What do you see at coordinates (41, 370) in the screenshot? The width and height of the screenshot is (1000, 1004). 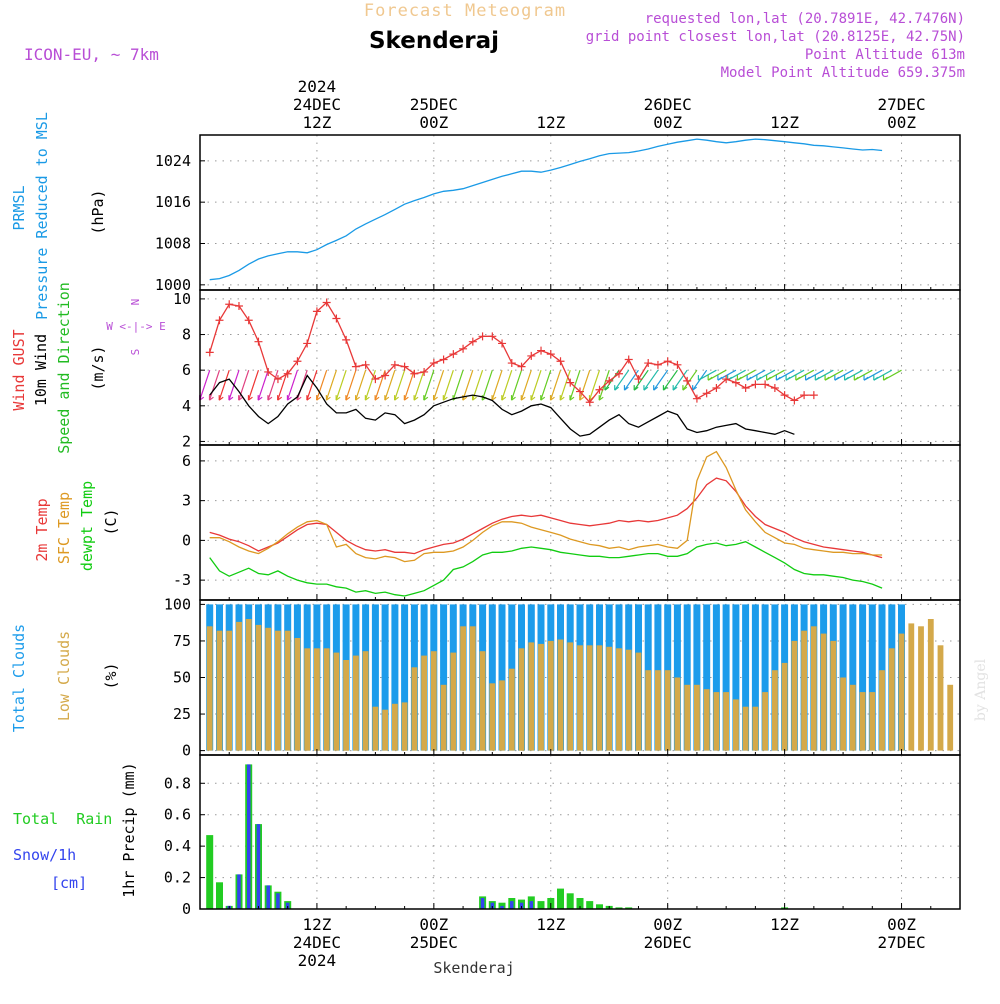 I see `wind-label-10m: 10m Wind` at bounding box center [41, 370].